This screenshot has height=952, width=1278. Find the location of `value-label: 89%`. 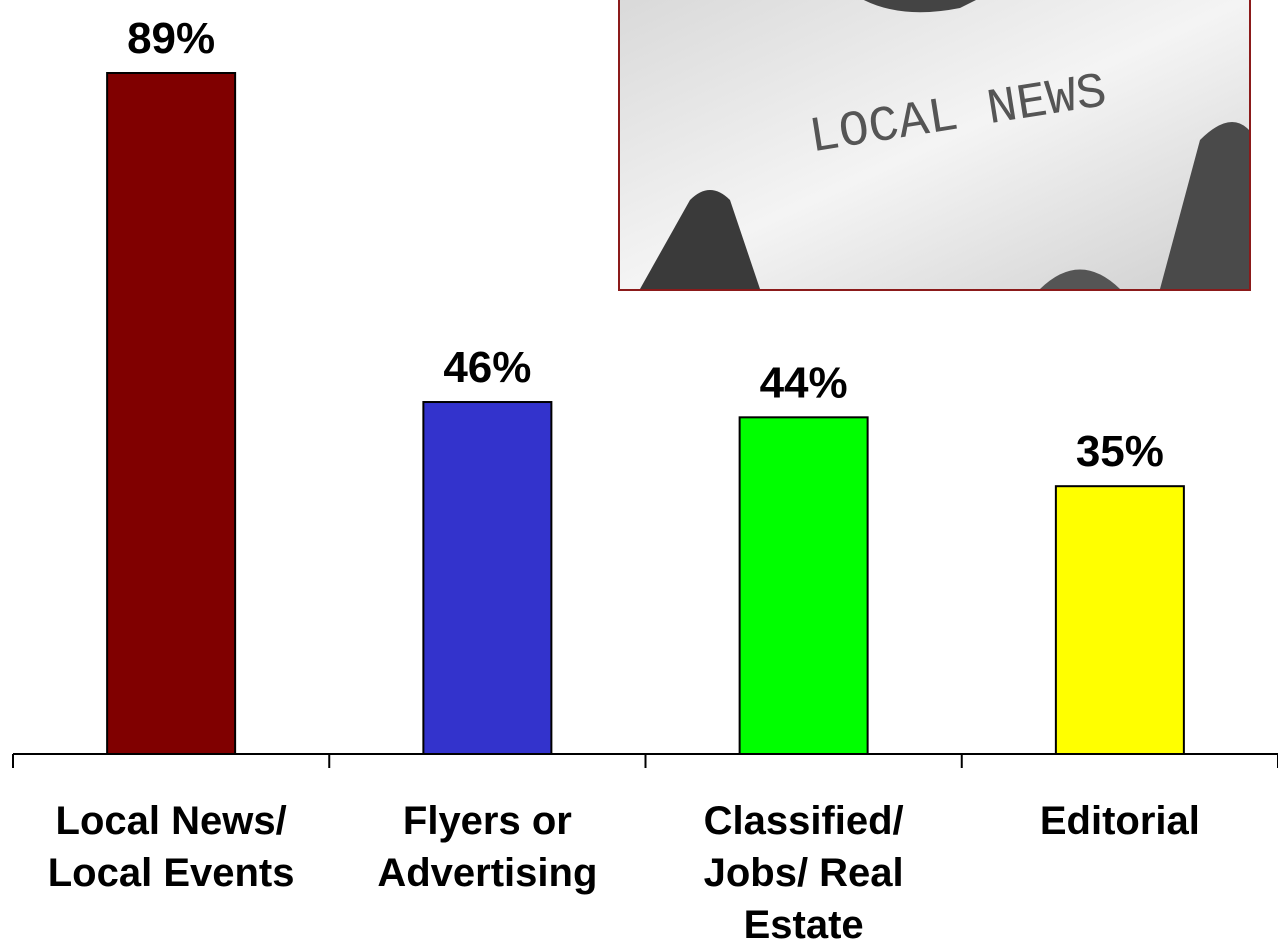

value-label: 89% is located at coordinates (171, 38).